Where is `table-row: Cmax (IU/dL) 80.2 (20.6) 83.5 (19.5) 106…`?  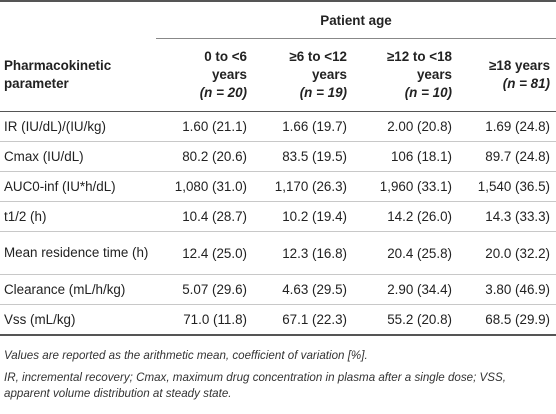 table-row: Cmax (IU/dL) 80.2 (20.6) 83.5 (19.5) 106… is located at coordinates (278, 156).